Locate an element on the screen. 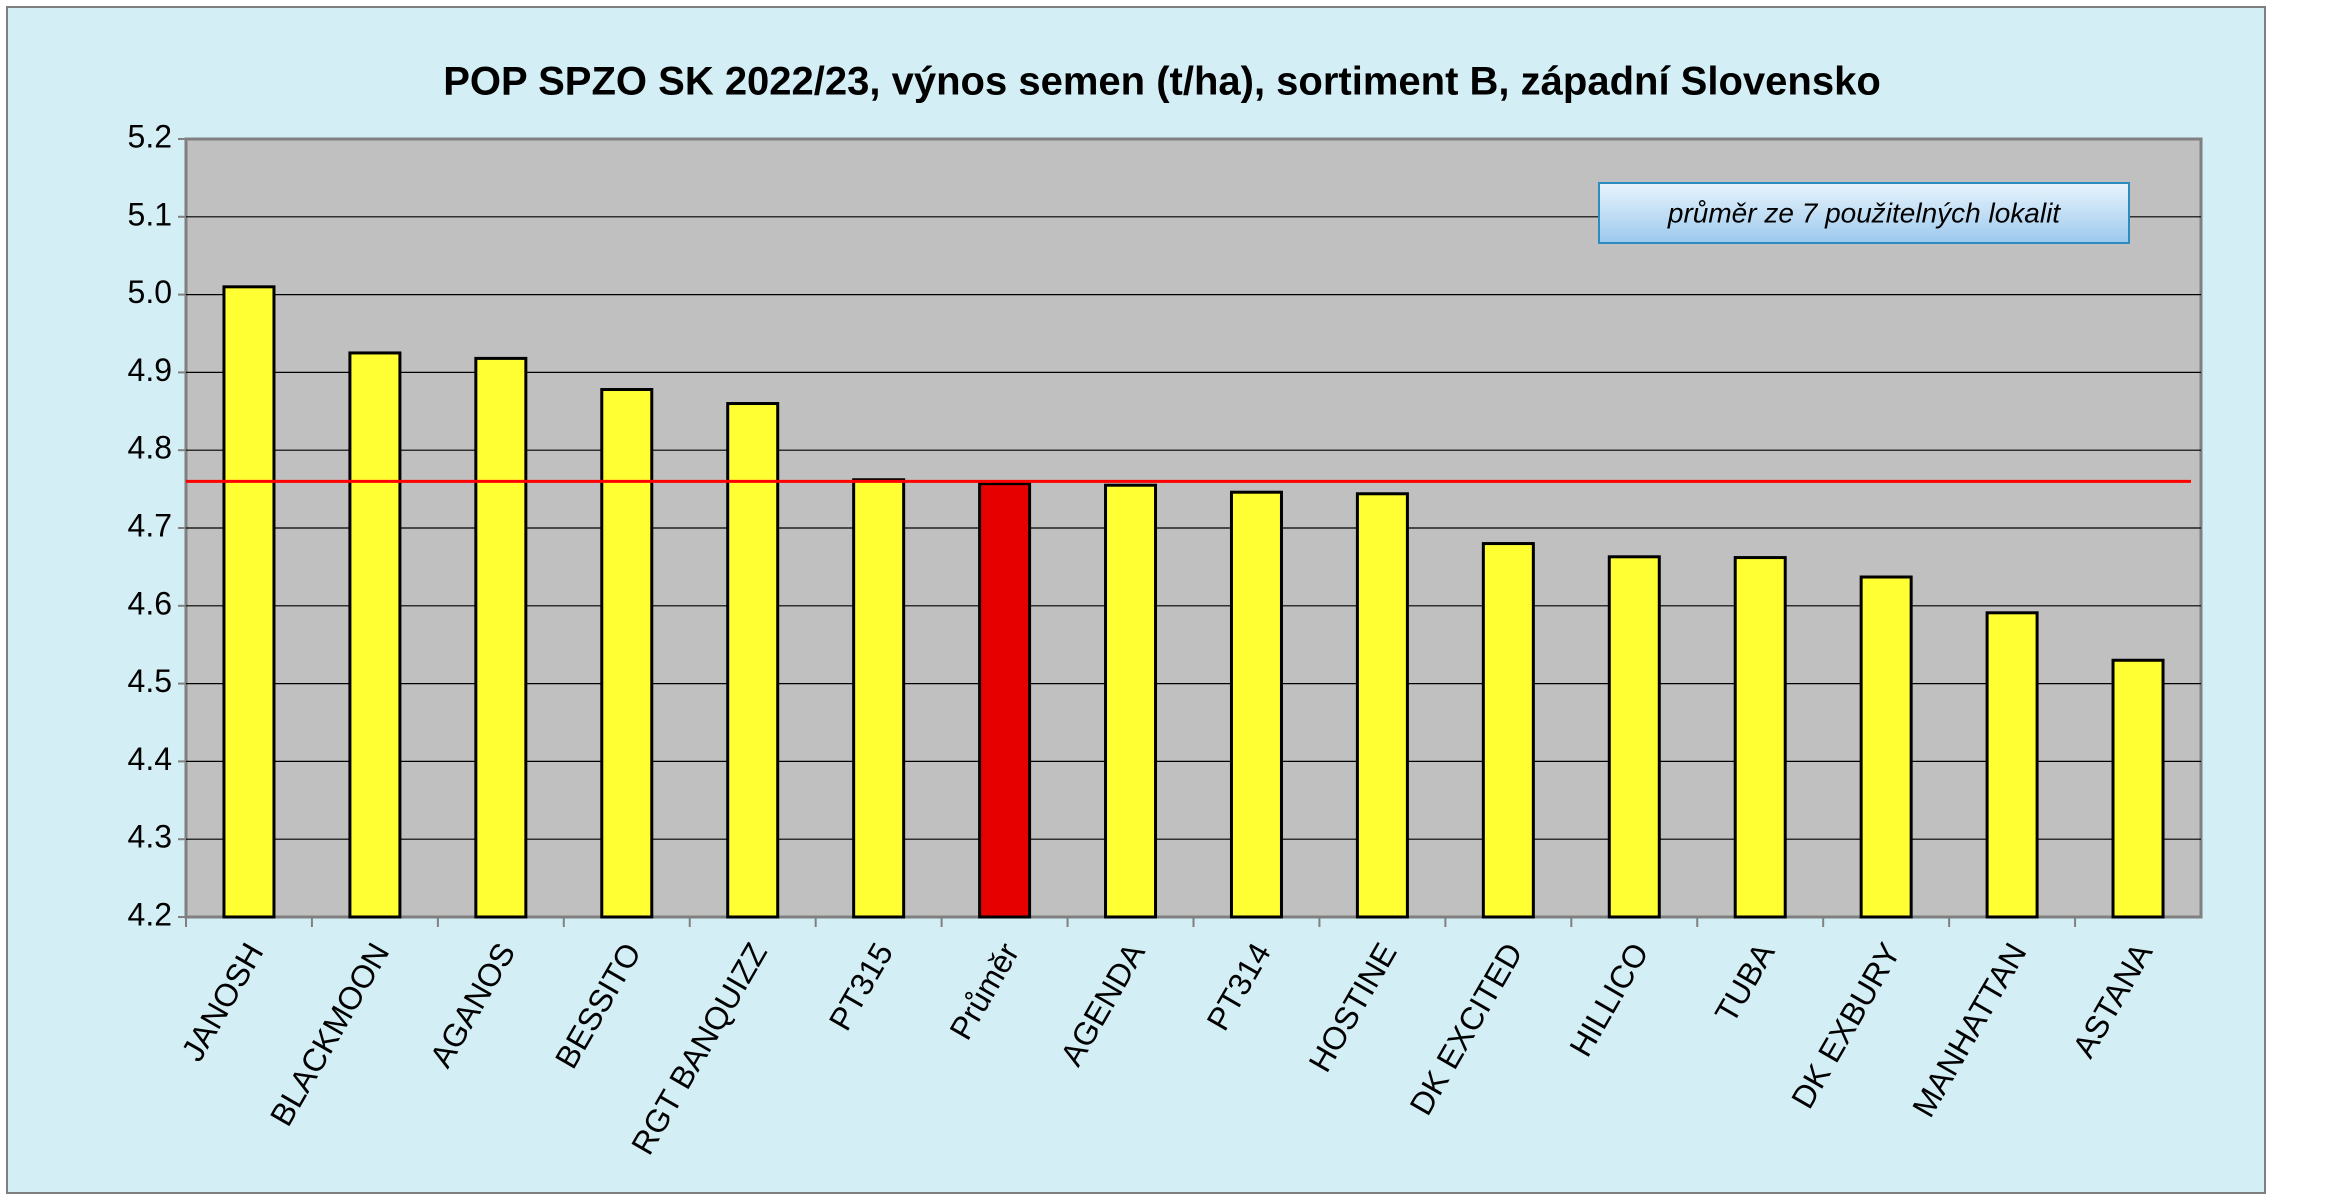 The width and height of the screenshot is (2326, 1201). y-tick-label: 5.1 is located at coordinates (150, 214).